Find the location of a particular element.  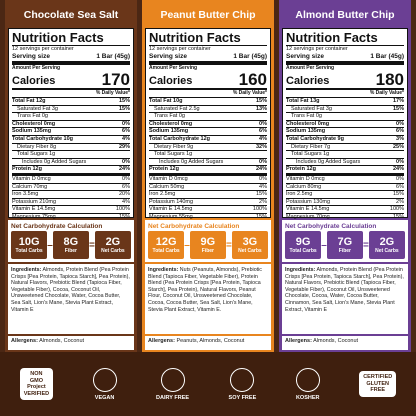

operator: = is located at coordinates (228, 245).